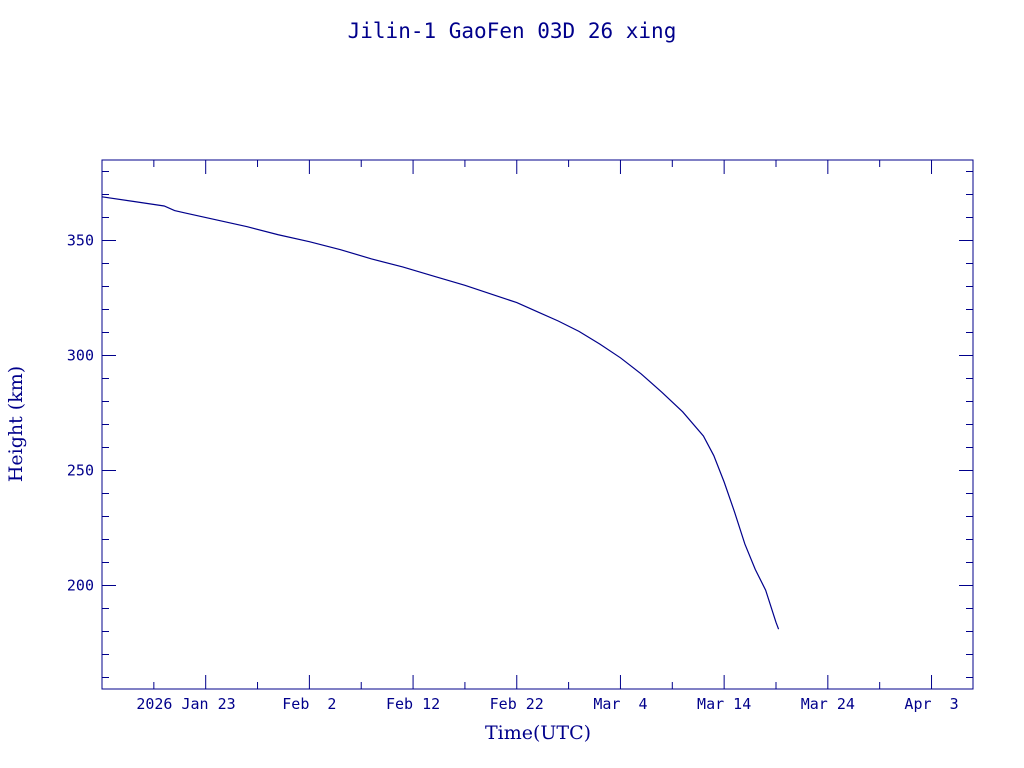  What do you see at coordinates (413, 704) in the screenshot?
I see `x-tick-label: Feb 12` at bounding box center [413, 704].